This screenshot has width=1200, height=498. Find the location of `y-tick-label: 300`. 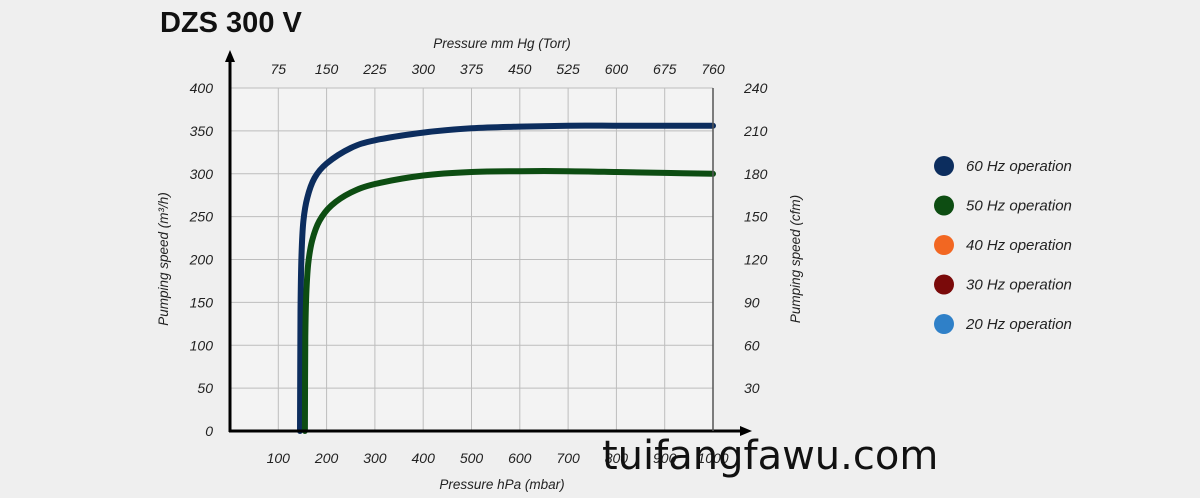

y-tick-label: 300 is located at coordinates (202, 174).